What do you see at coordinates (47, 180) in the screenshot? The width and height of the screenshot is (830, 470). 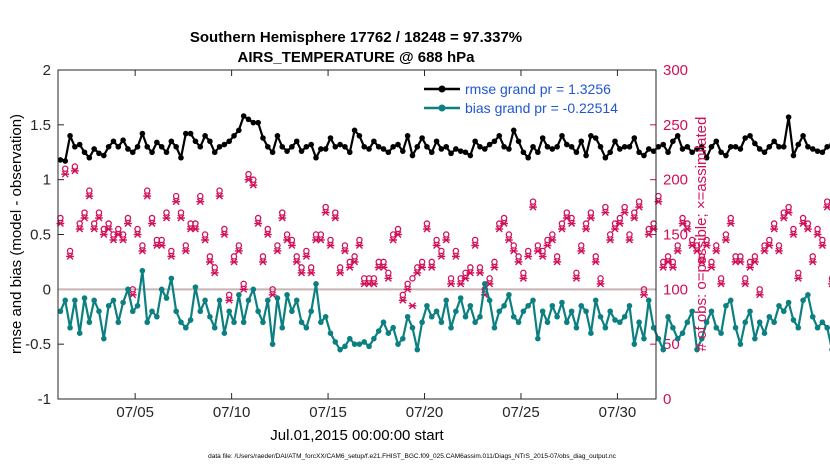 I see `y-left-tick-label: 1` at bounding box center [47, 180].